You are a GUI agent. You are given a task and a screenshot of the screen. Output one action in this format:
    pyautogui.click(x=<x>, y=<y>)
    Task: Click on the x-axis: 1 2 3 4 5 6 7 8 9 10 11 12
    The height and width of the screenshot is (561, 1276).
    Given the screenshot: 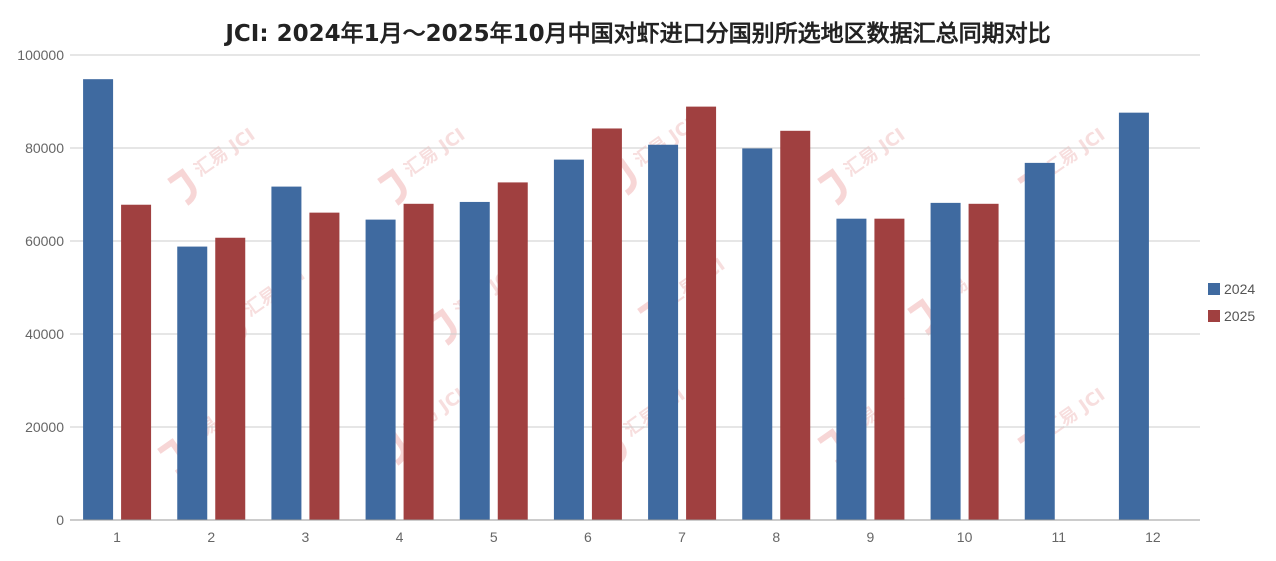 What is the action you would take?
    pyautogui.click(x=635, y=532)
    